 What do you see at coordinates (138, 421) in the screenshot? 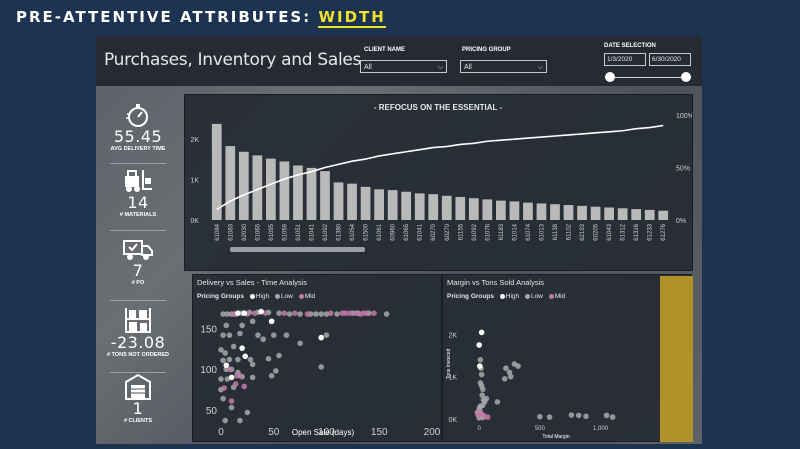
I see `kpi-label: # CLIENTS` at bounding box center [138, 421].